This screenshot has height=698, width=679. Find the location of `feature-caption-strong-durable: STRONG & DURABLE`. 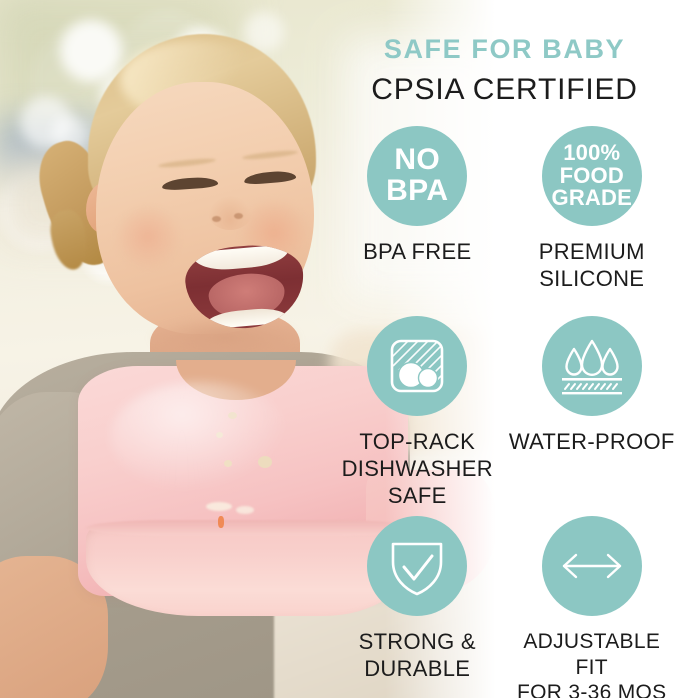

feature-caption-strong-durable: STRONG & DURABLE is located at coordinates (417, 655).